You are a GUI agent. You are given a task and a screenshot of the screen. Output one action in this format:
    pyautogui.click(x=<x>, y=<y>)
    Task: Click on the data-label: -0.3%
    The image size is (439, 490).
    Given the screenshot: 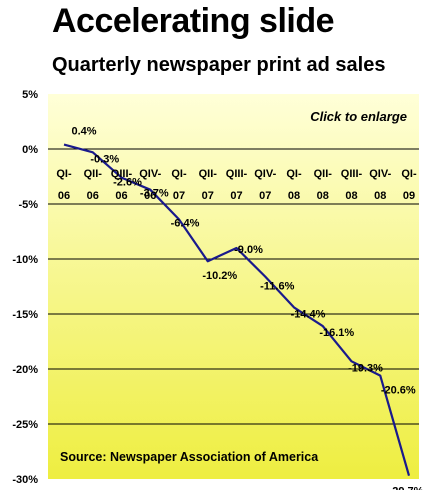 What is the action you would take?
    pyautogui.click(x=104, y=159)
    